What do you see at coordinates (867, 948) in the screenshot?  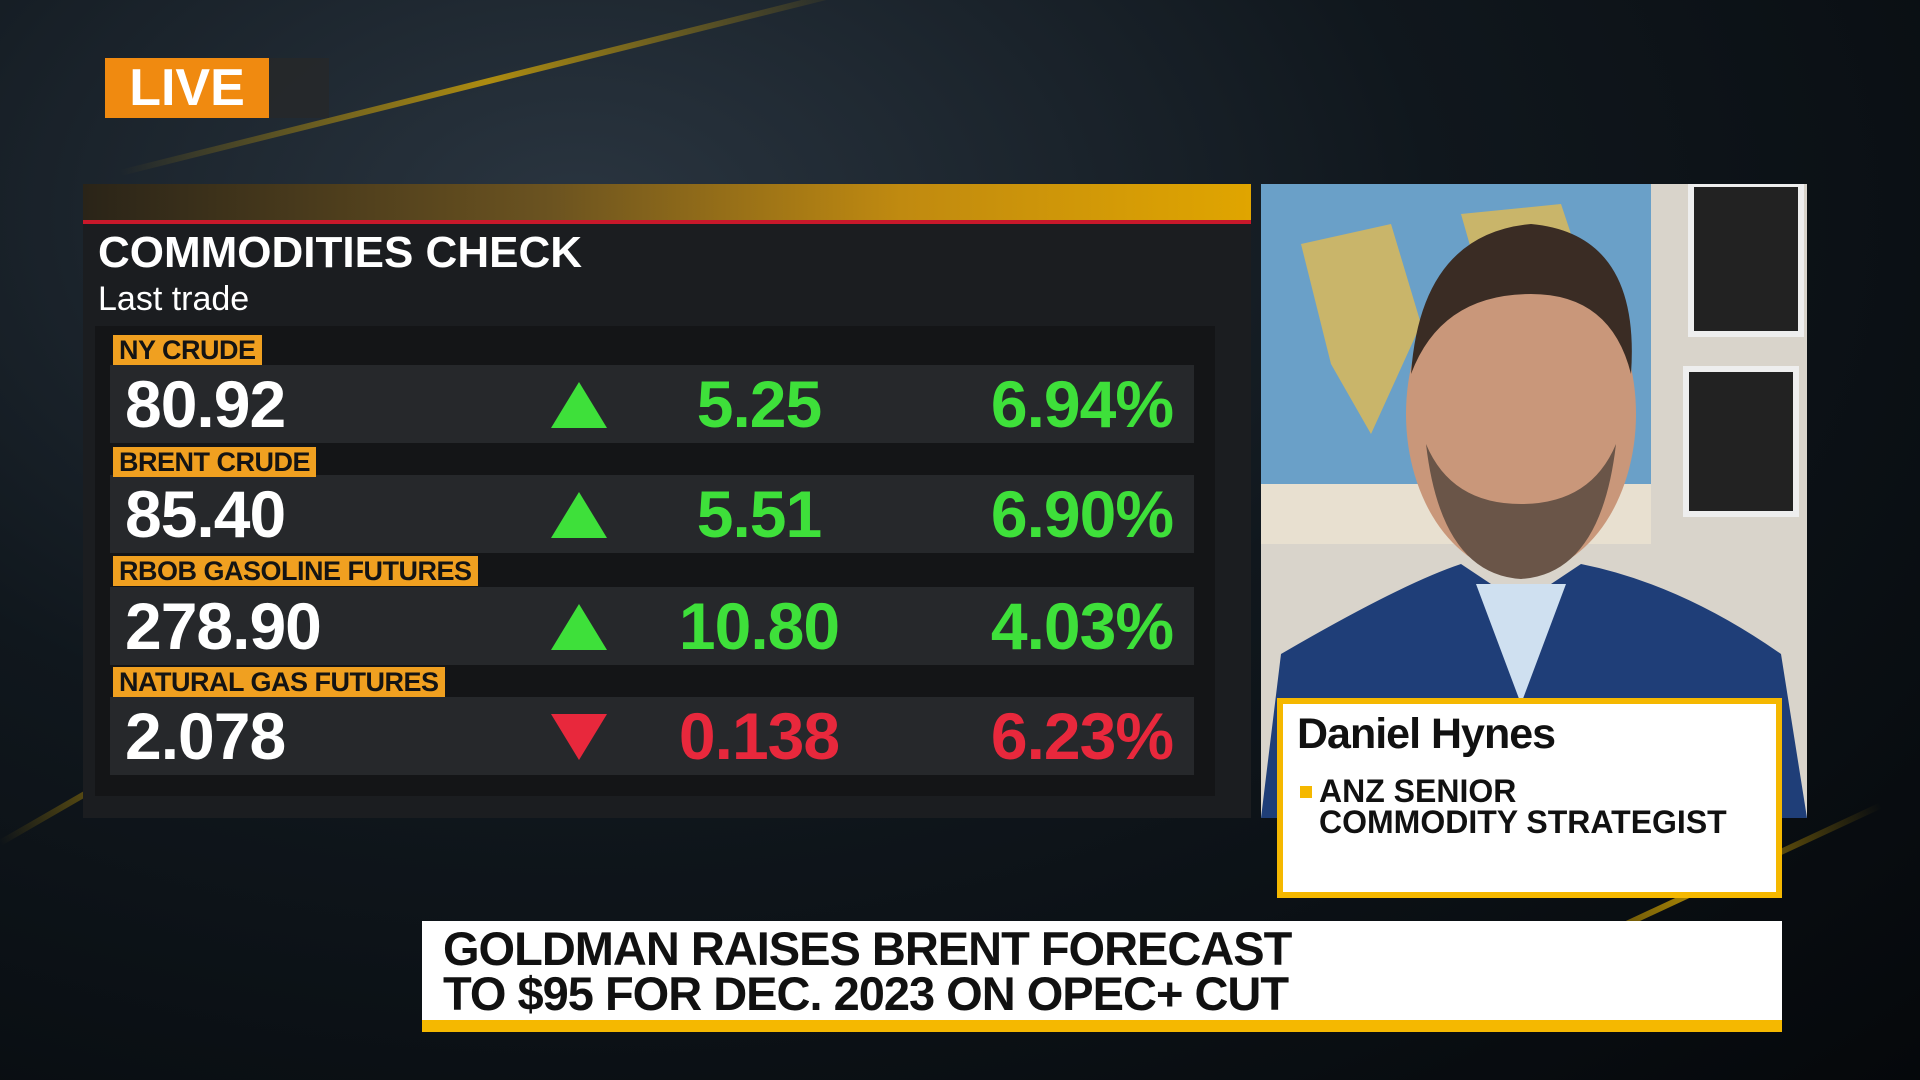 I see `headline-line: GOLDMAN RAISES BRENT FORECAST` at bounding box center [867, 948].